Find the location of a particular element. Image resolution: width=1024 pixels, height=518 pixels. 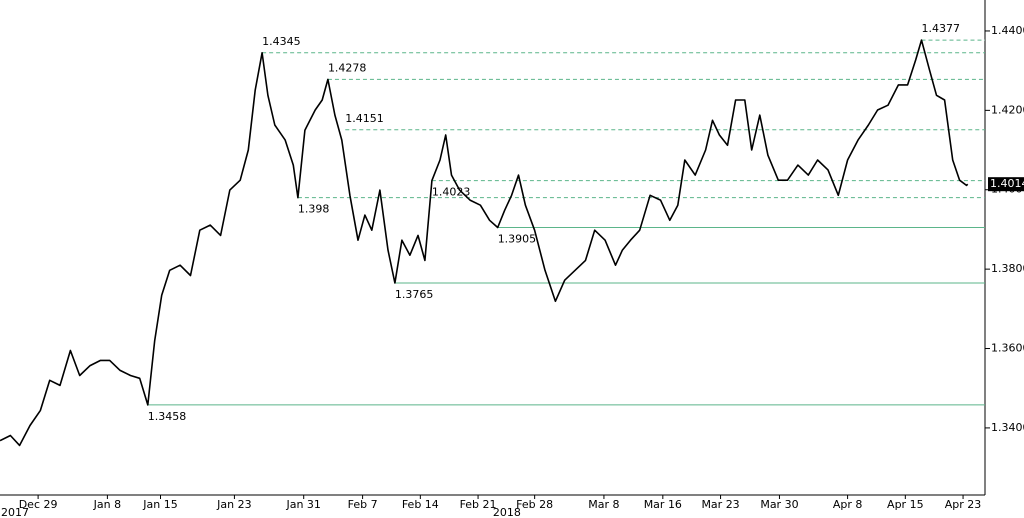

x-tick-label: Feb 14 is located at coordinates (420, 504).